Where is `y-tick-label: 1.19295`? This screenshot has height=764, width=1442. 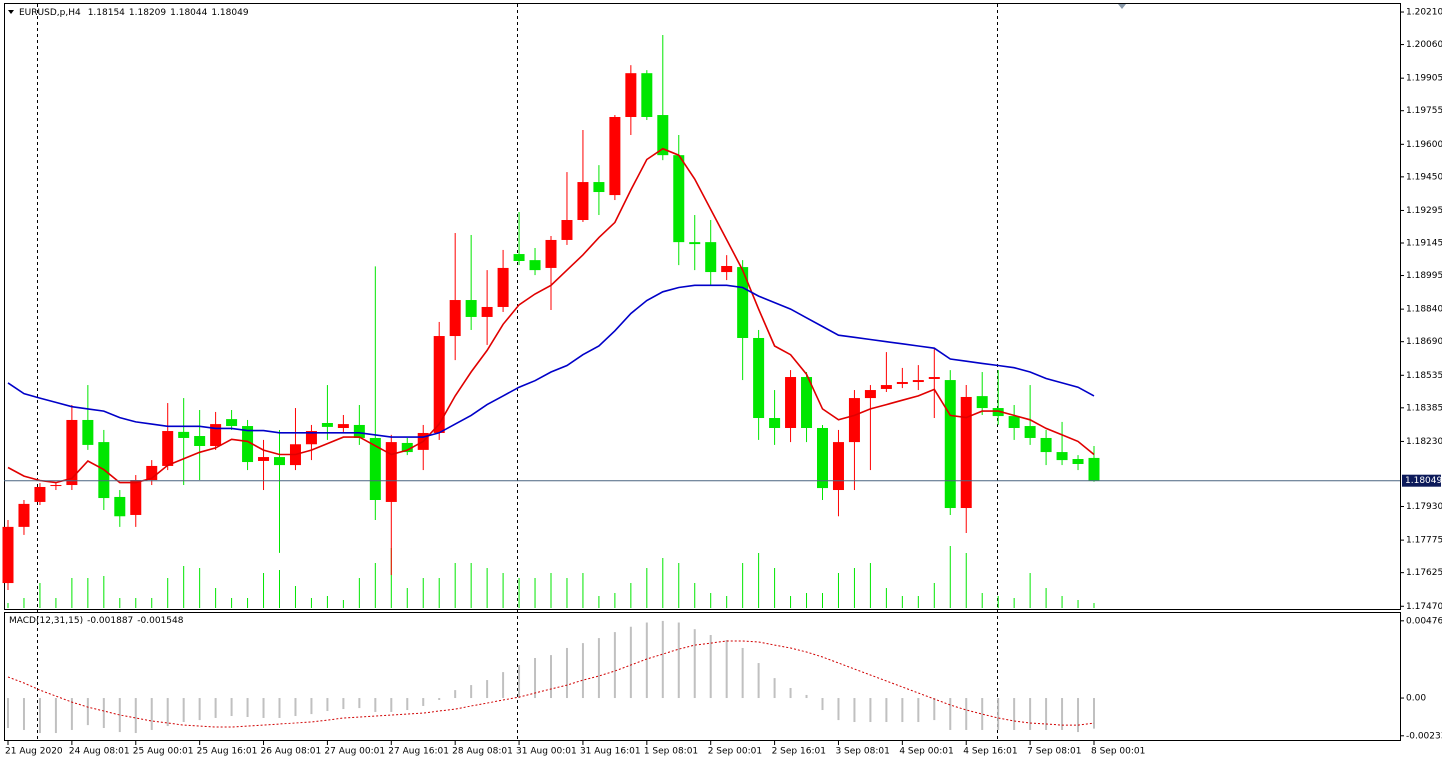
y-tick-label: 1.19295 is located at coordinates (1424, 211).